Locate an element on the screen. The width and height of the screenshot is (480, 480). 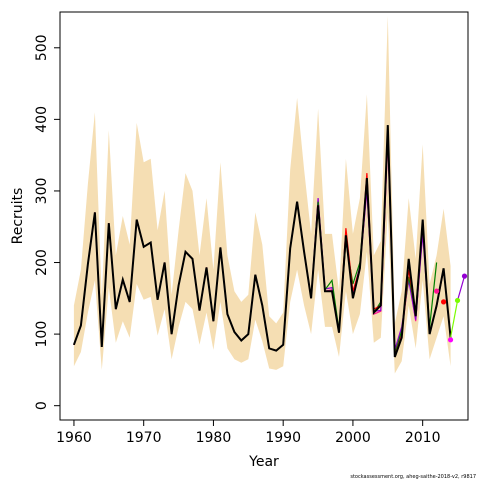
y-axis-title: Recruits is located at coordinates (18, 216).